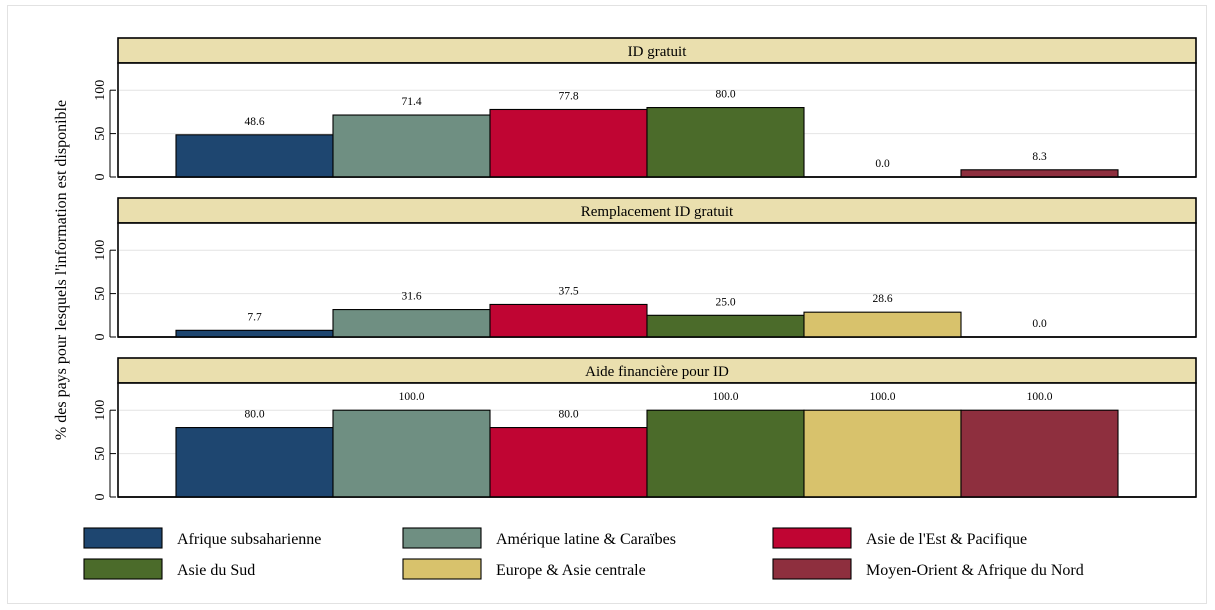 The image size is (1215, 610). Describe the element at coordinates (725, 302) in the screenshot. I see `data-label: 25.0` at that location.